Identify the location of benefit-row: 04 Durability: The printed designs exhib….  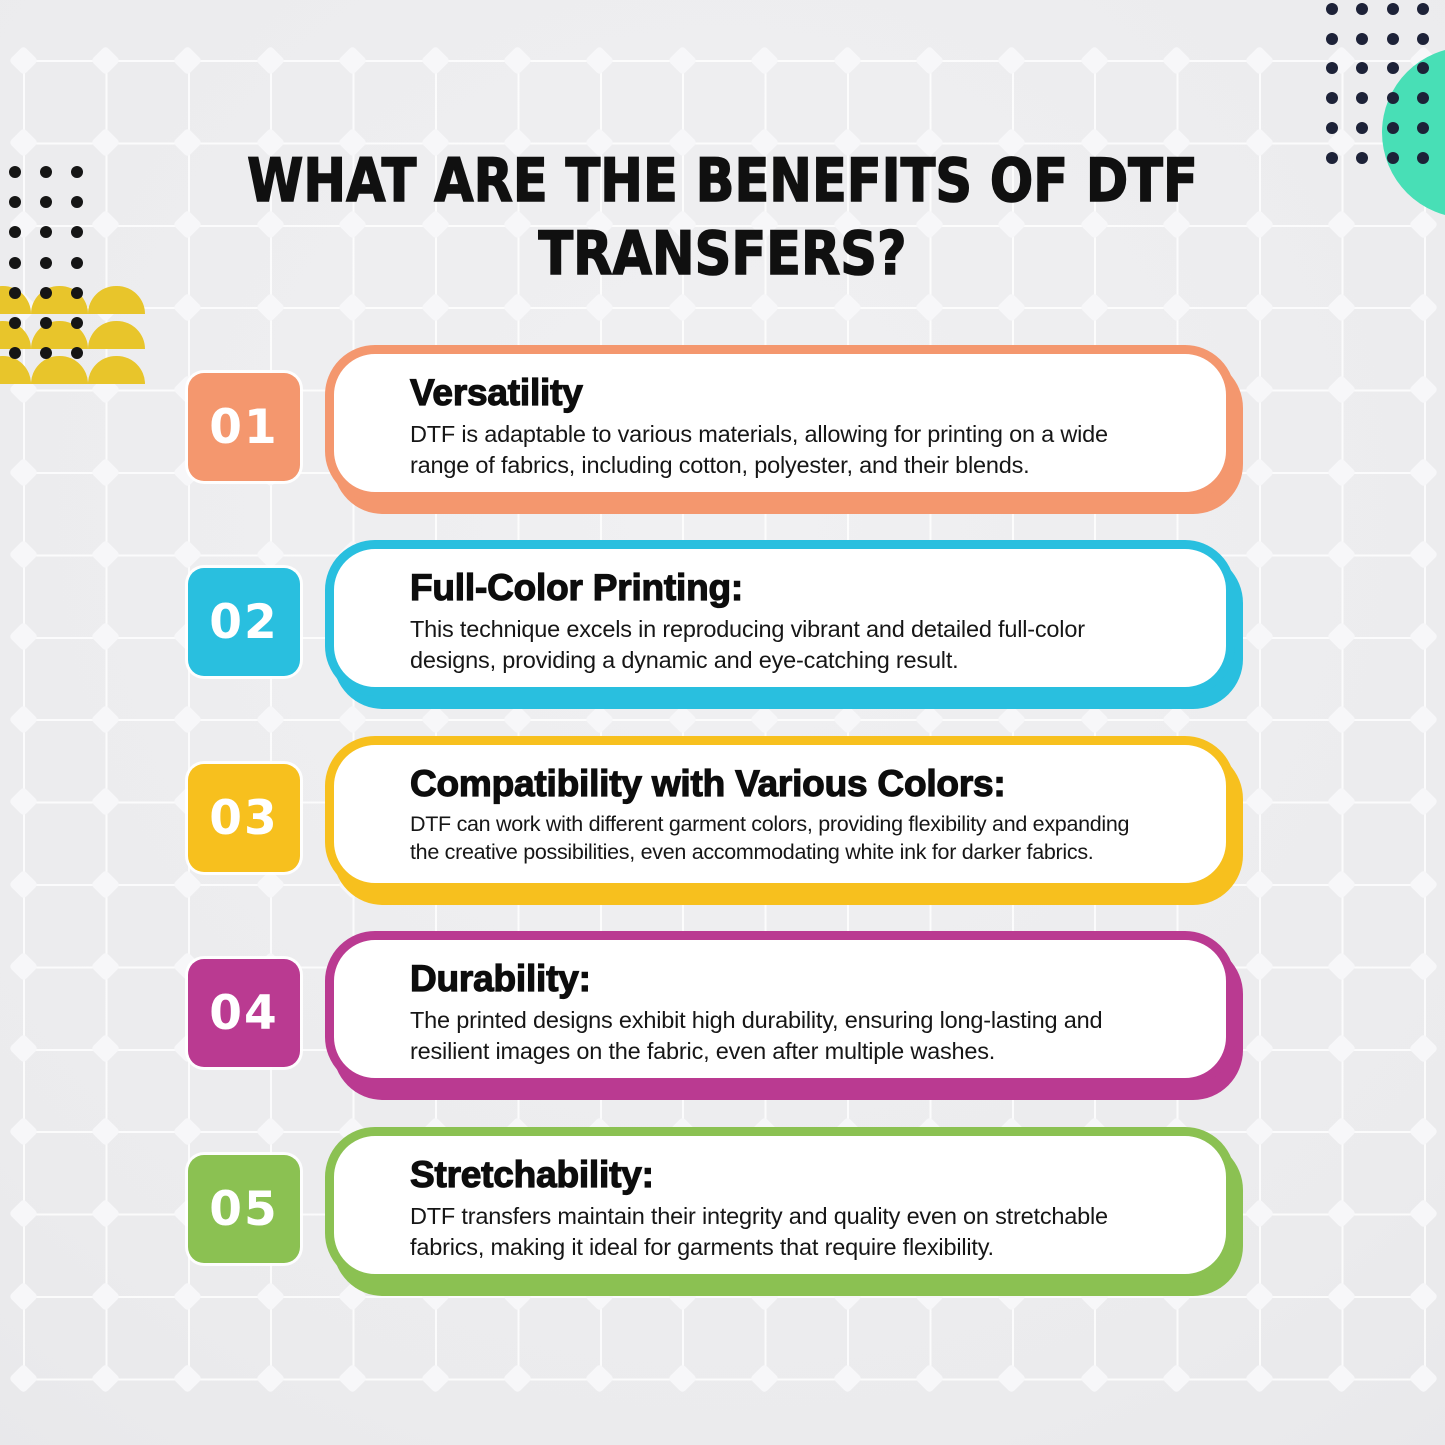
(722, 1029).